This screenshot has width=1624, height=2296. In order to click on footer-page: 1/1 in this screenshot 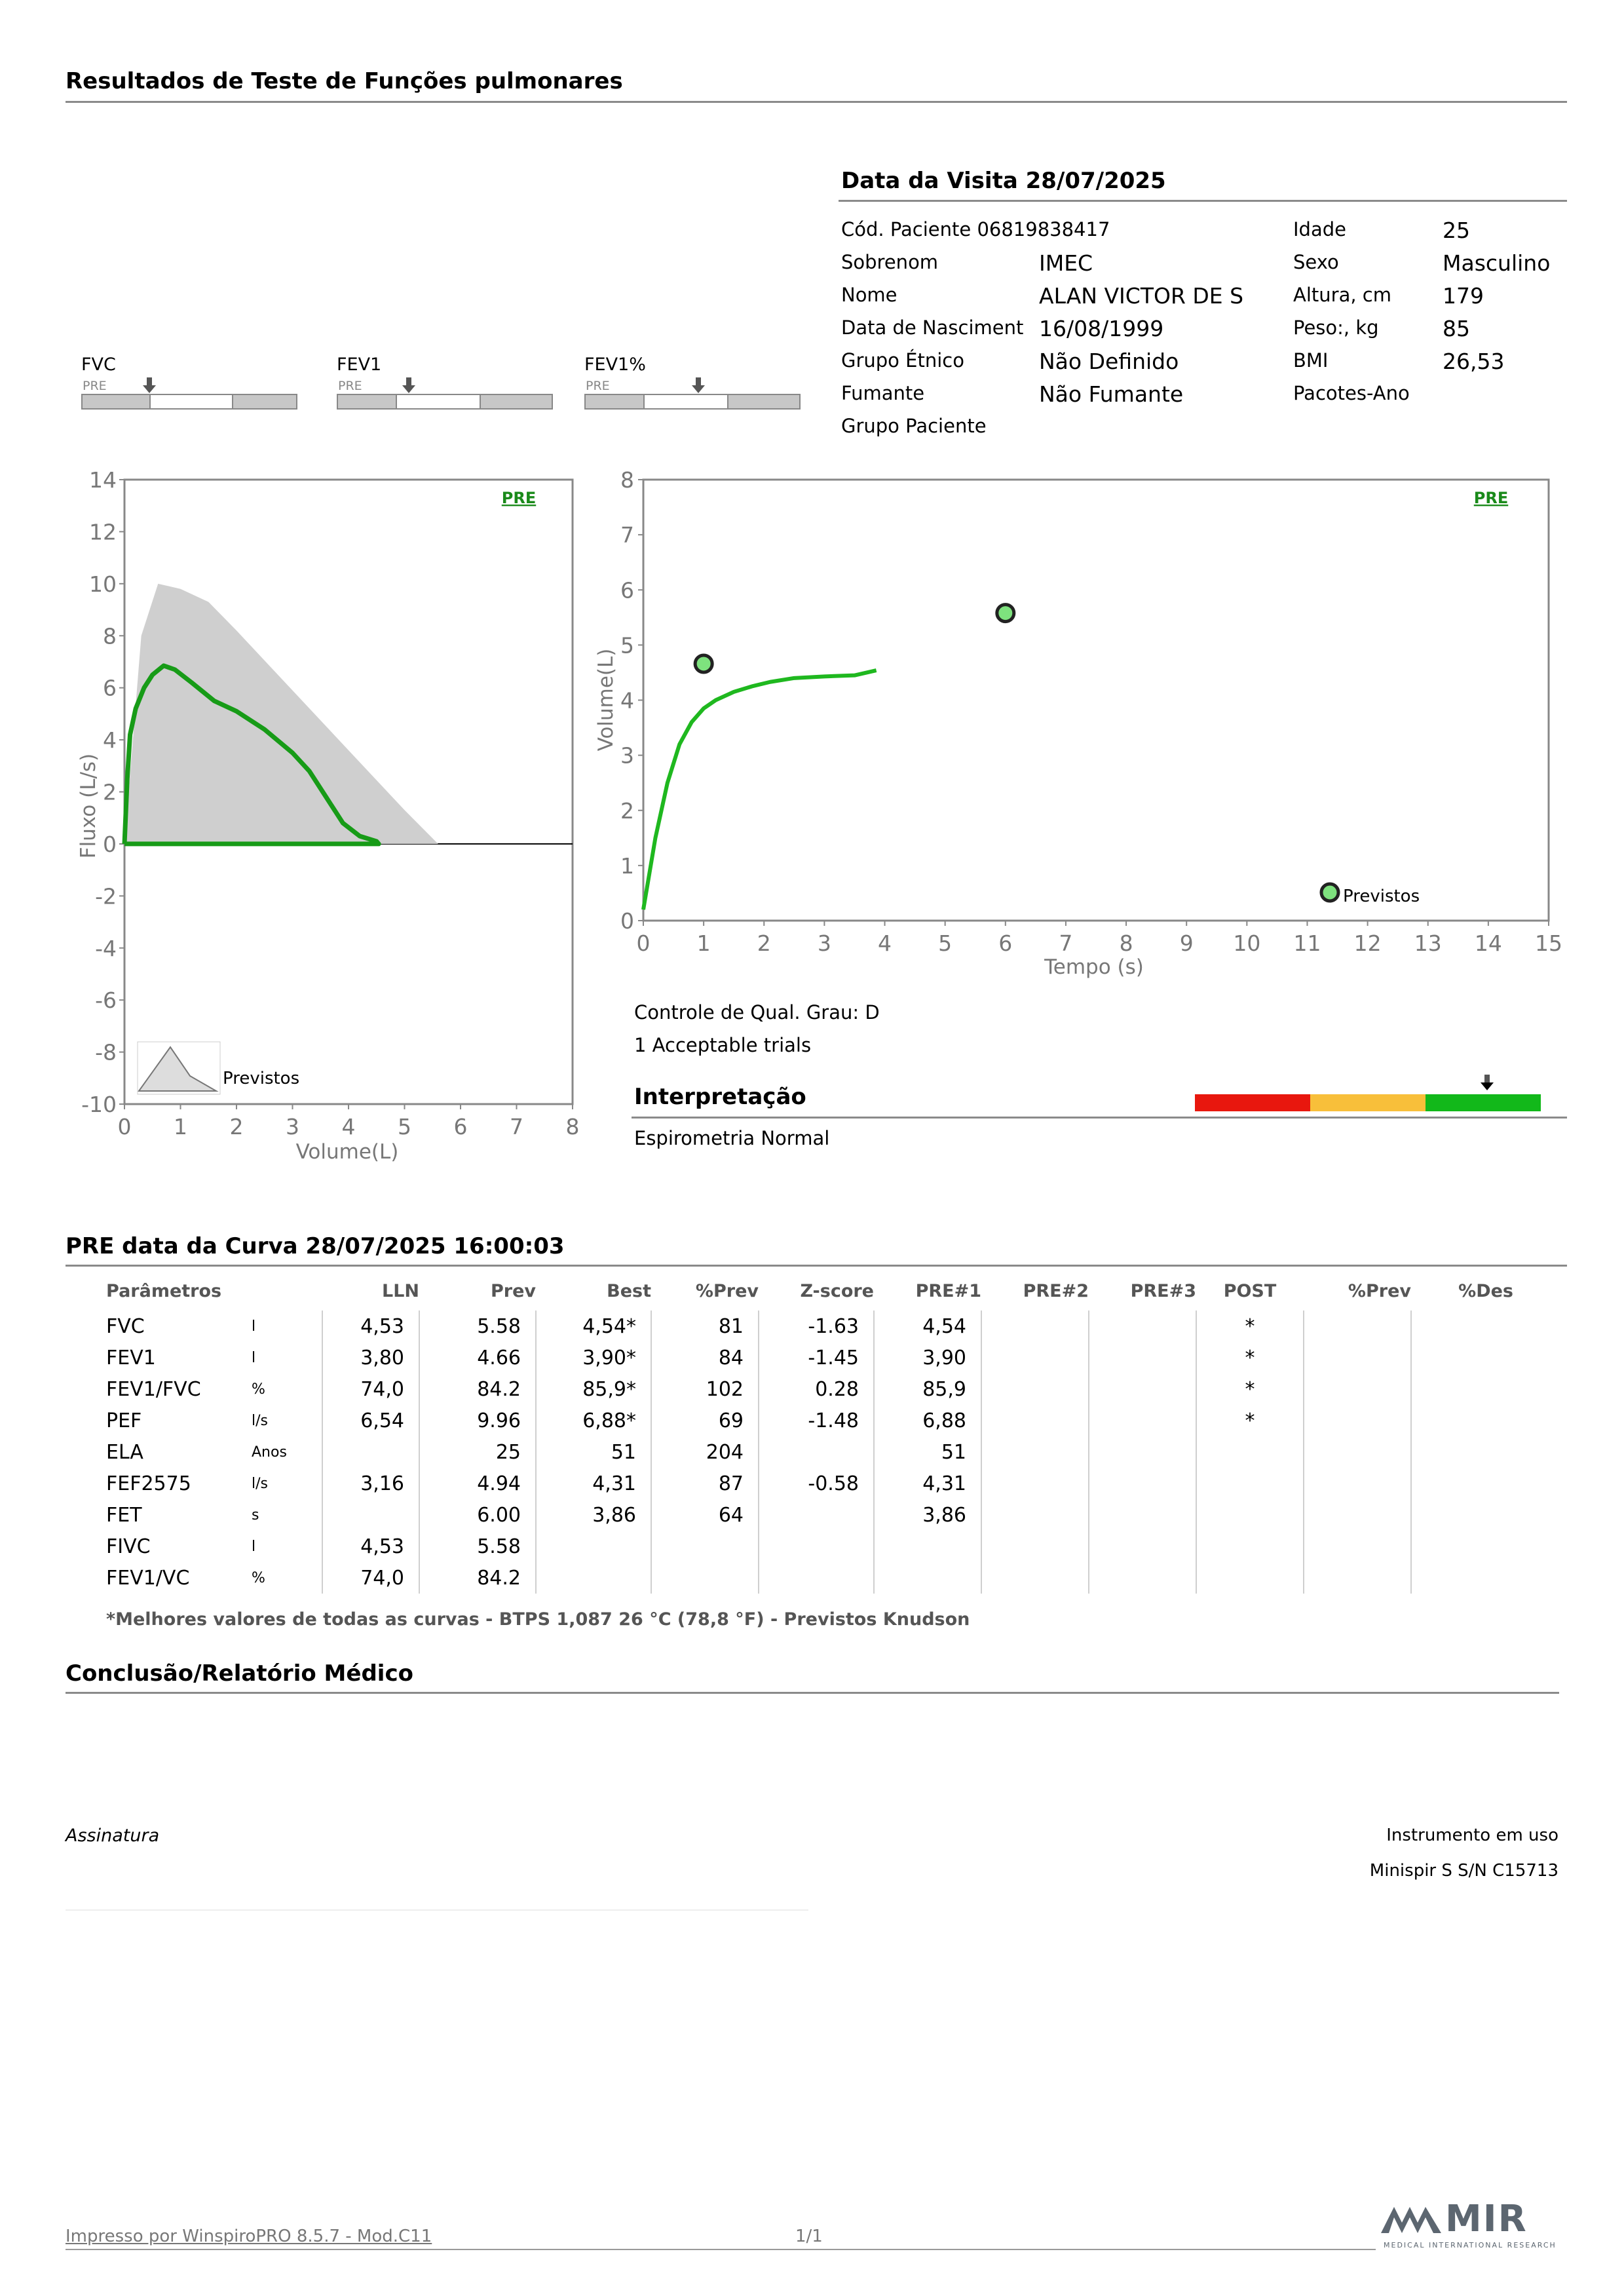, I will do `click(809, 2236)`.